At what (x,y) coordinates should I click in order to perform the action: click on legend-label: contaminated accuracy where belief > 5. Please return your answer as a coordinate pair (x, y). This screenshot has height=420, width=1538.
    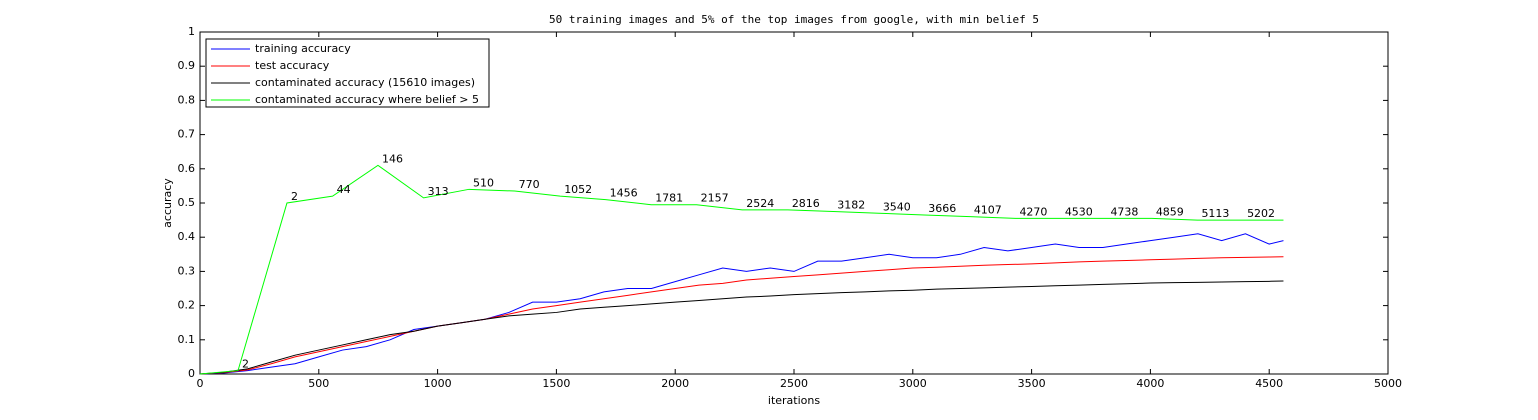
    Looking at the image, I should click on (367, 99).